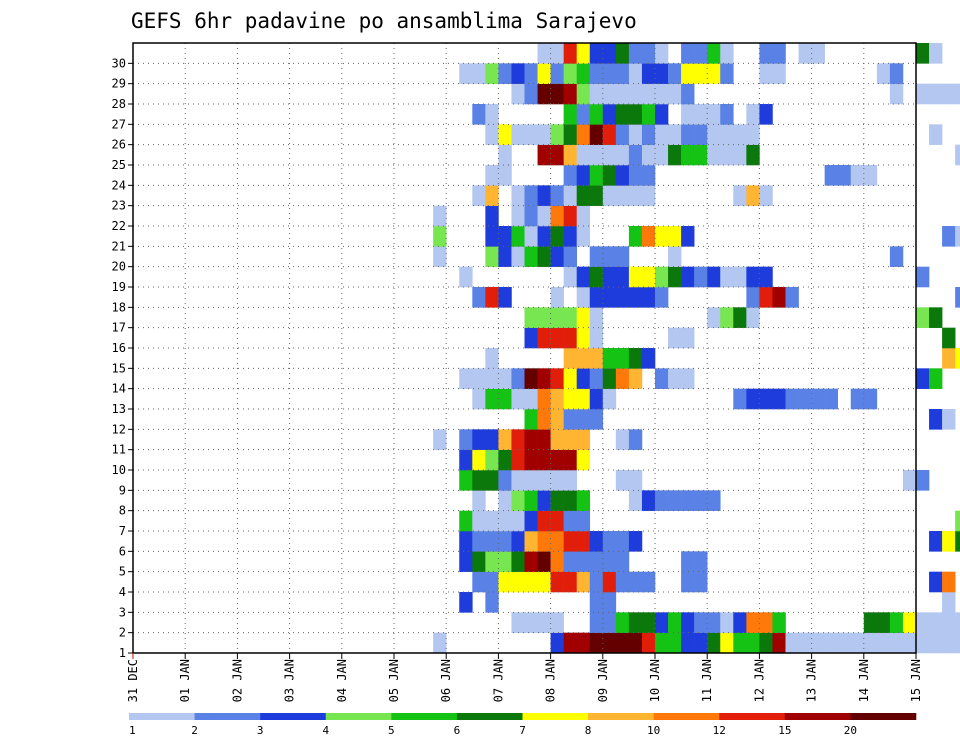 The image size is (960, 742). What do you see at coordinates (655, 680) in the screenshot?
I see `x-tick-label: 10 JAN` at bounding box center [655, 680].